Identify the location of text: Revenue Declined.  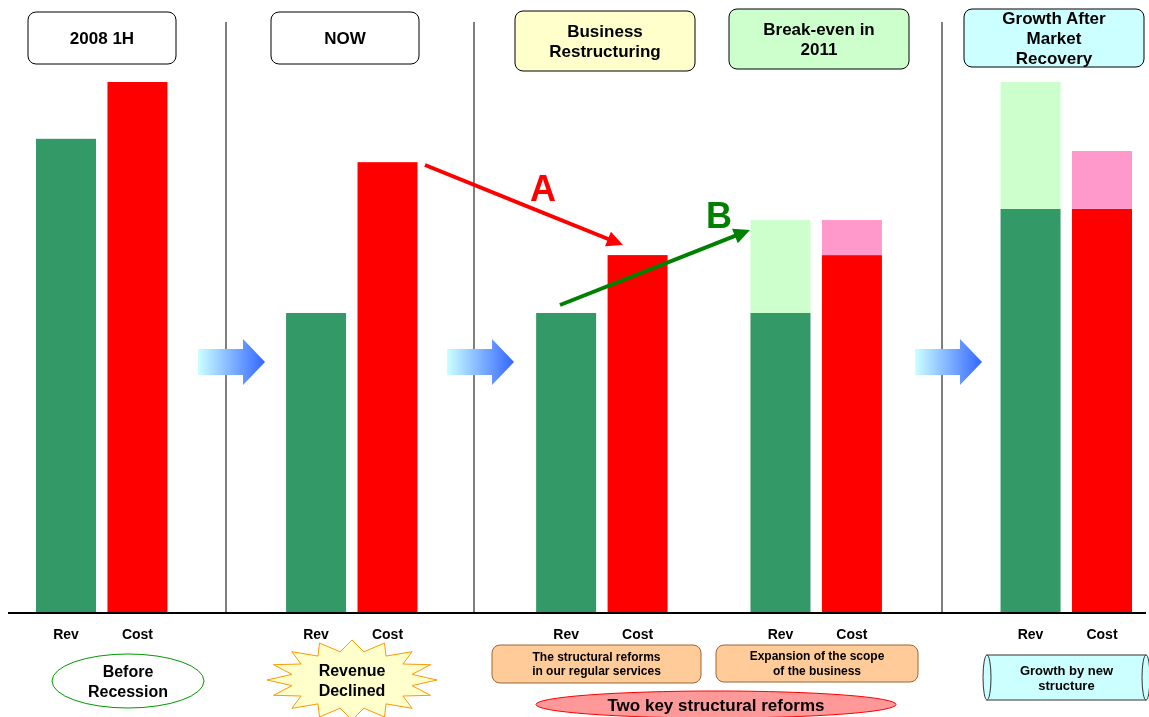
(352, 680).